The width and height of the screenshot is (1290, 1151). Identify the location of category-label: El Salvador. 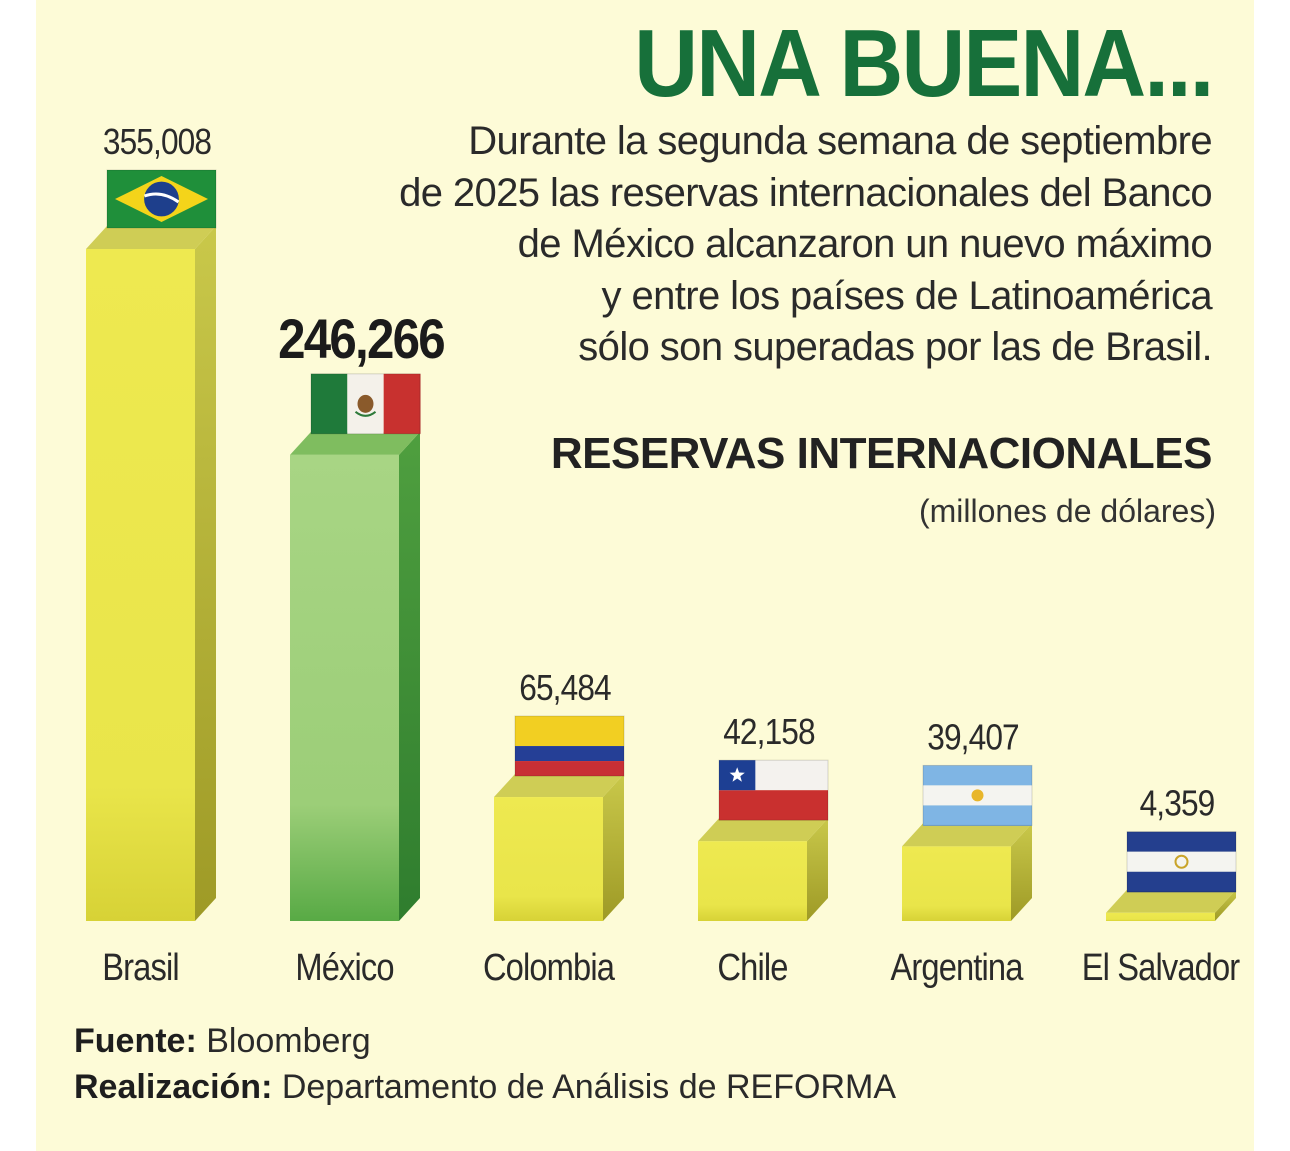
(1161, 967).